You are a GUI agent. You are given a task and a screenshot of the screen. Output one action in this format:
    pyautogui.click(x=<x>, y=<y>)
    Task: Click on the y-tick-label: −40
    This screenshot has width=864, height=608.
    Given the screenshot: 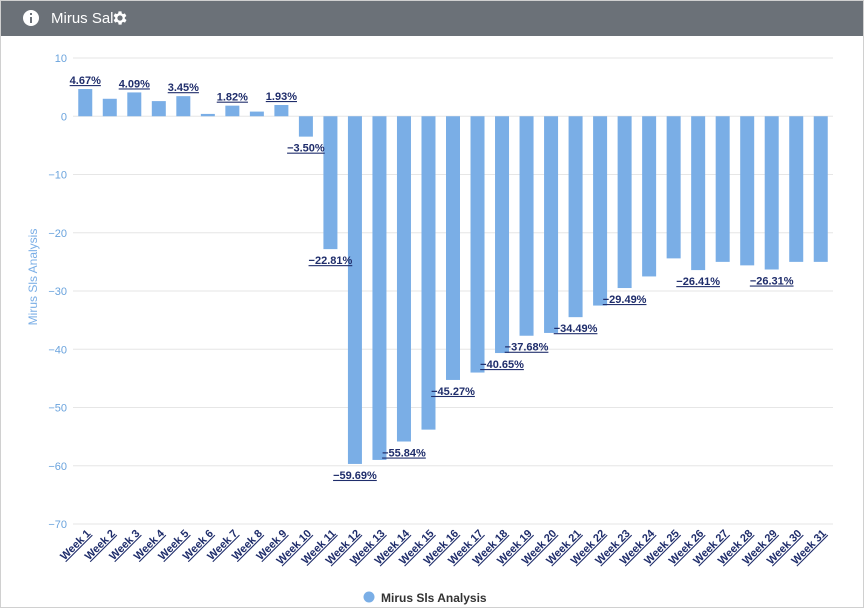 What is the action you would take?
    pyautogui.click(x=57, y=350)
    